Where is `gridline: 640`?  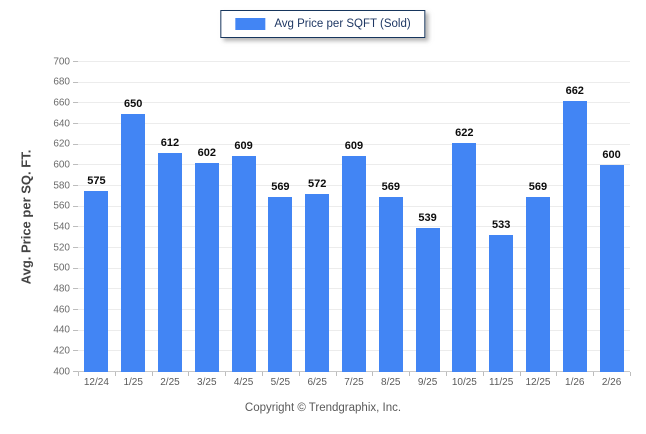 gridline: 640 is located at coordinates (341, 123).